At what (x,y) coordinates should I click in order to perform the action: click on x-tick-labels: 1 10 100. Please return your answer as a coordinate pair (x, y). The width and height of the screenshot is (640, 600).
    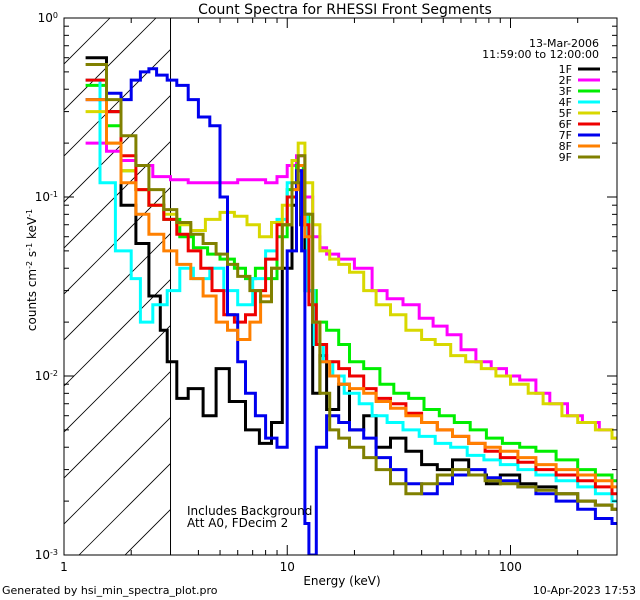
    Looking at the image, I should click on (291, 567).